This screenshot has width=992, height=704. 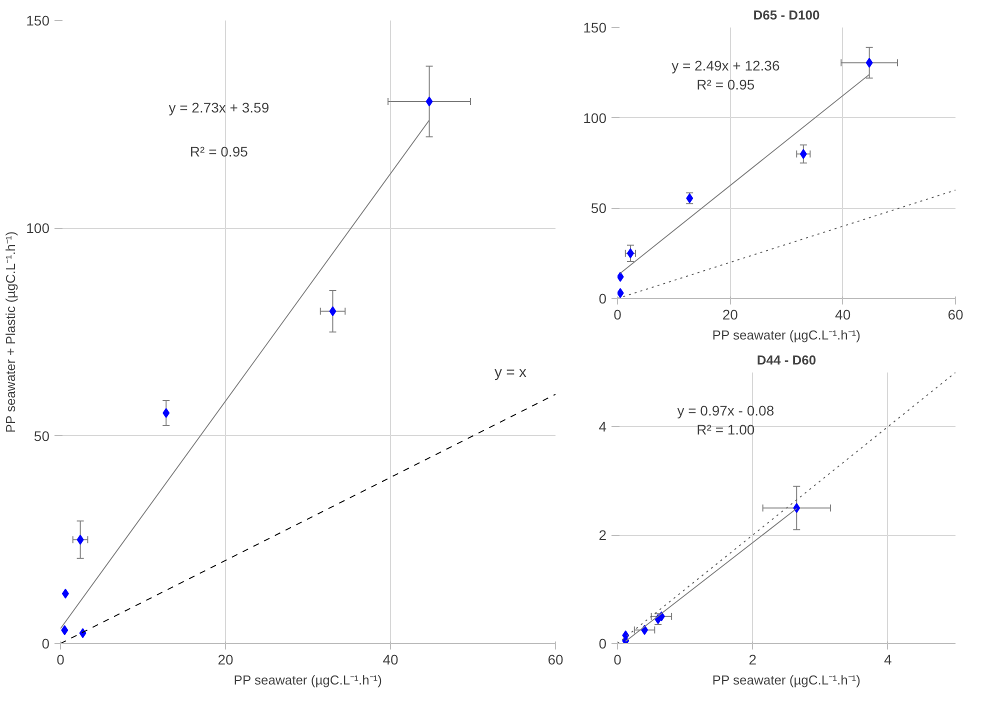 What do you see at coordinates (888, 660) in the screenshot?
I see `x-tick-label: 4` at bounding box center [888, 660].